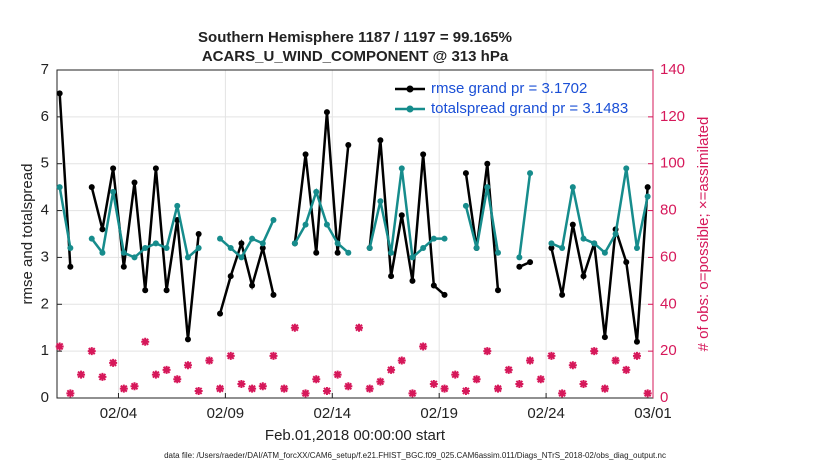  Describe the element at coordinates (45, 350) in the screenshot. I see `y-tick-label: 1` at that location.